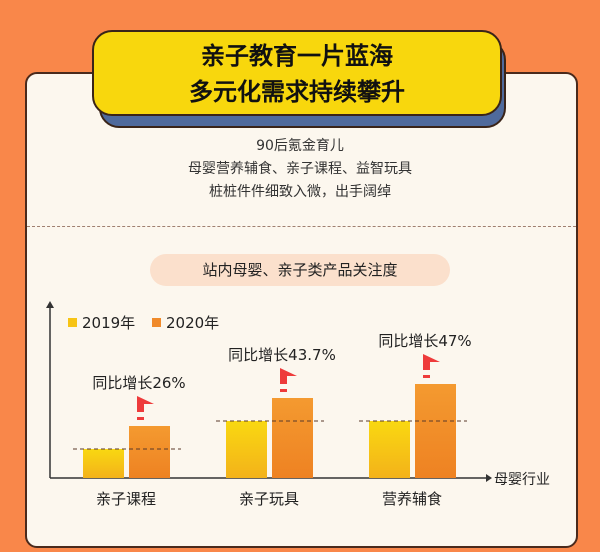 The image size is (600, 552). Describe the element at coordinates (282, 355) in the screenshot. I see `growth-annotation: 同比增长43.7%` at that location.